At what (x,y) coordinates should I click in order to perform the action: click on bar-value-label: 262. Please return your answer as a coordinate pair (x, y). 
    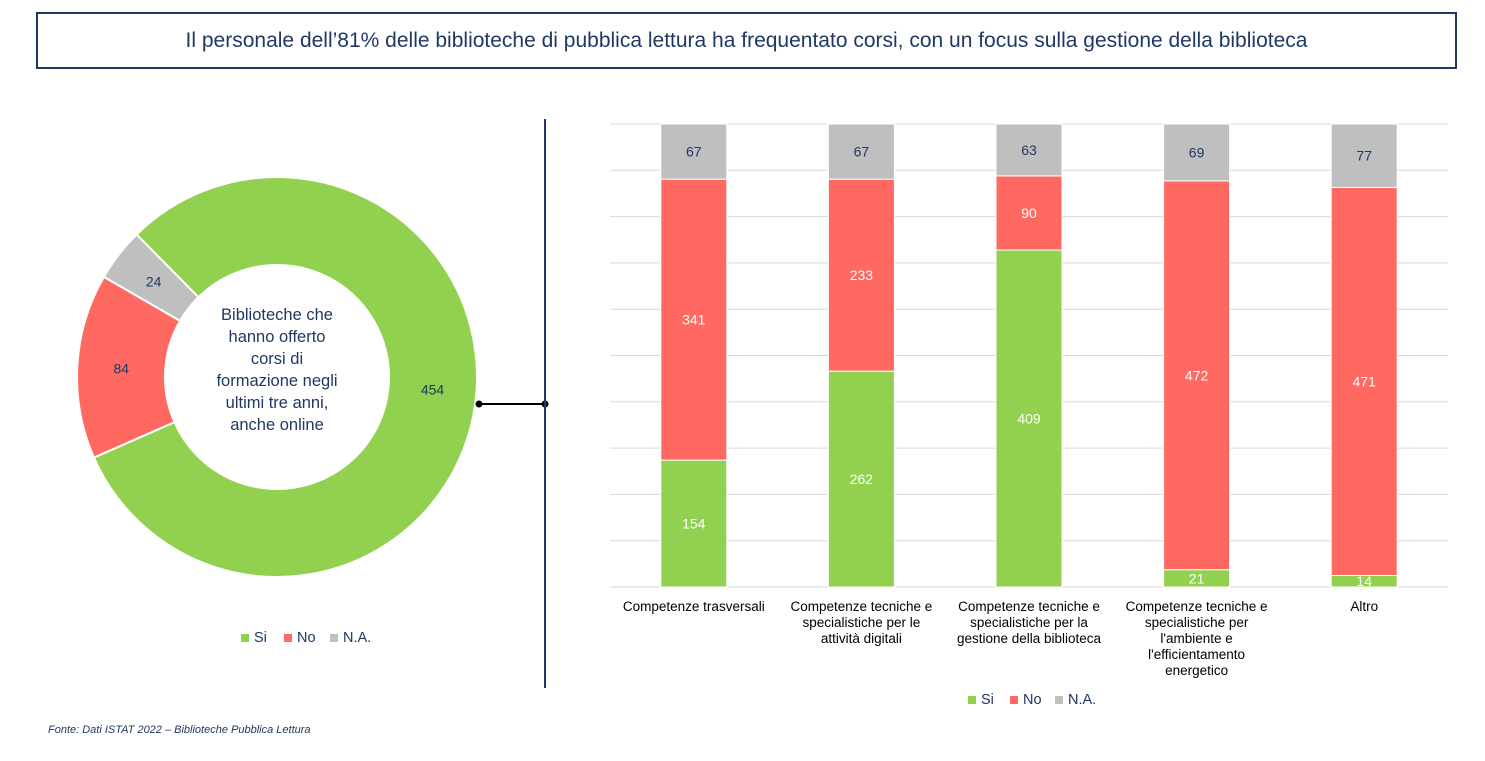
    Looking at the image, I should click on (862, 479).